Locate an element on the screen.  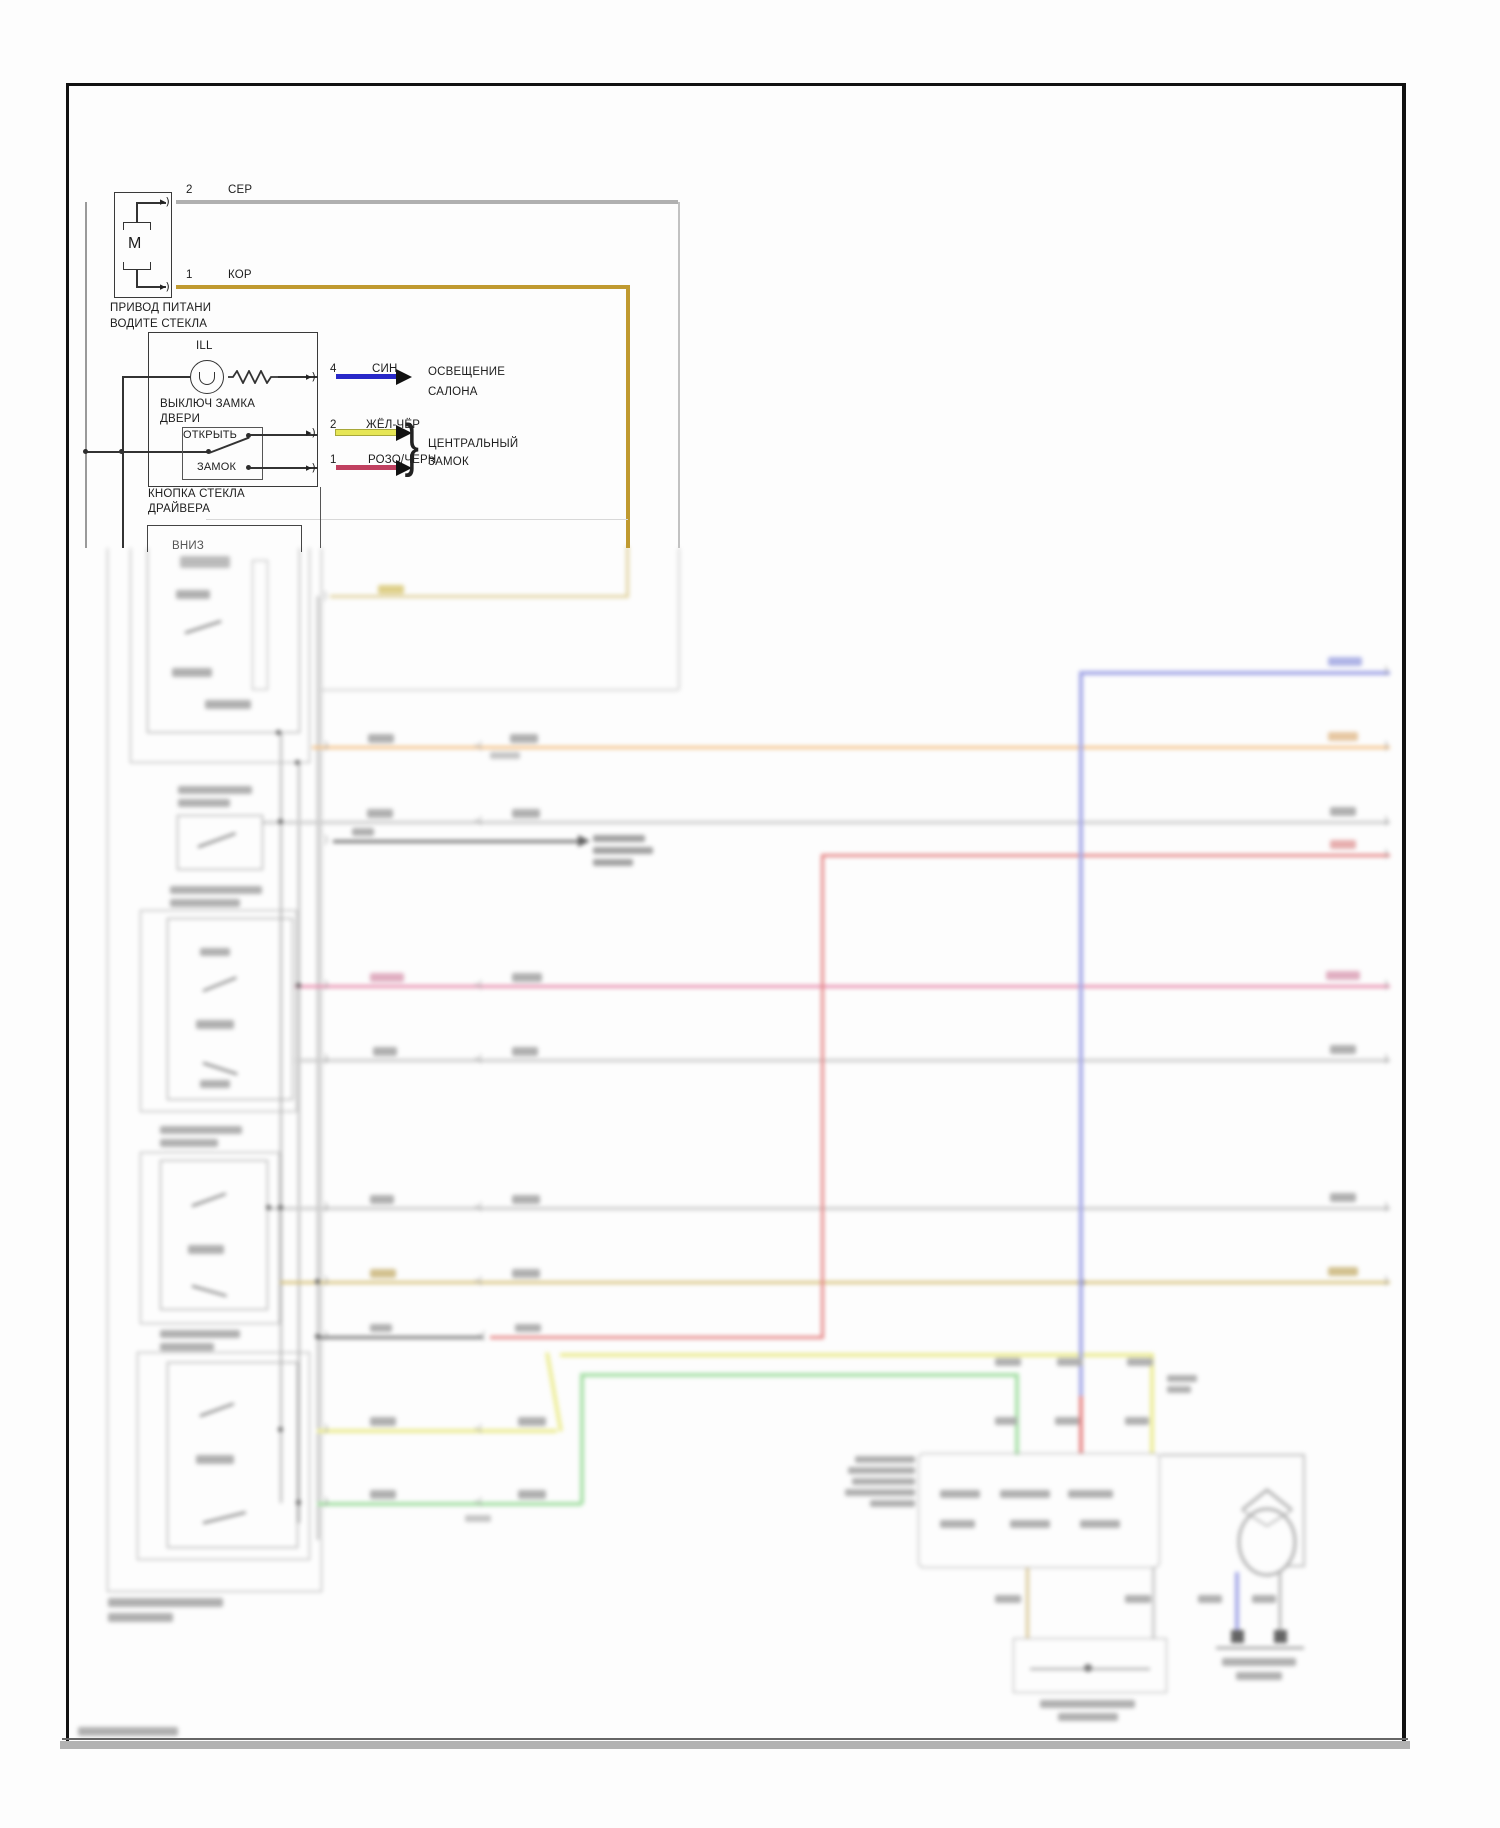
page-border-left is located at coordinates (67, 913).